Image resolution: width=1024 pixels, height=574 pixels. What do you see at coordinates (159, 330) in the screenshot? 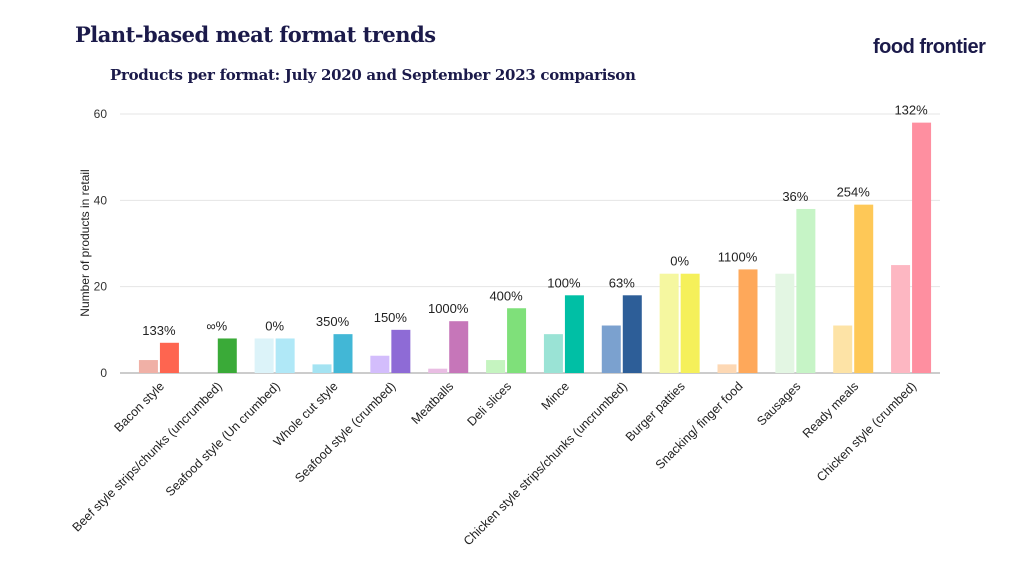
I see `change-label: 133%` at bounding box center [159, 330].